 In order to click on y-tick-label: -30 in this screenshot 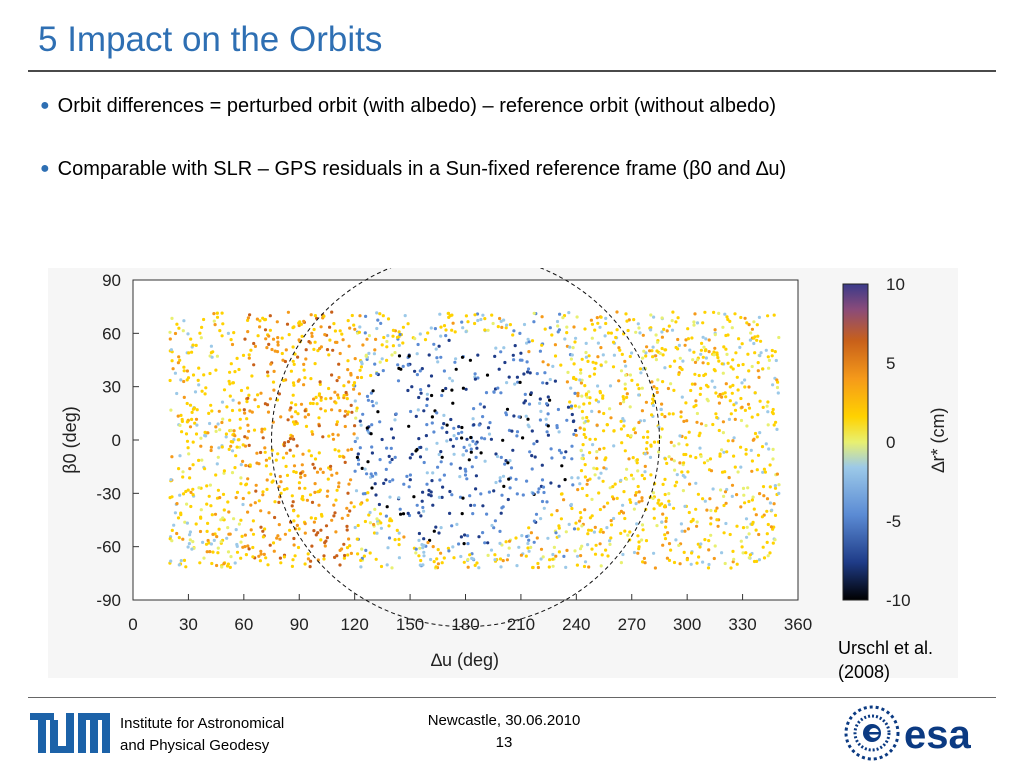, I will do `click(108, 493)`.